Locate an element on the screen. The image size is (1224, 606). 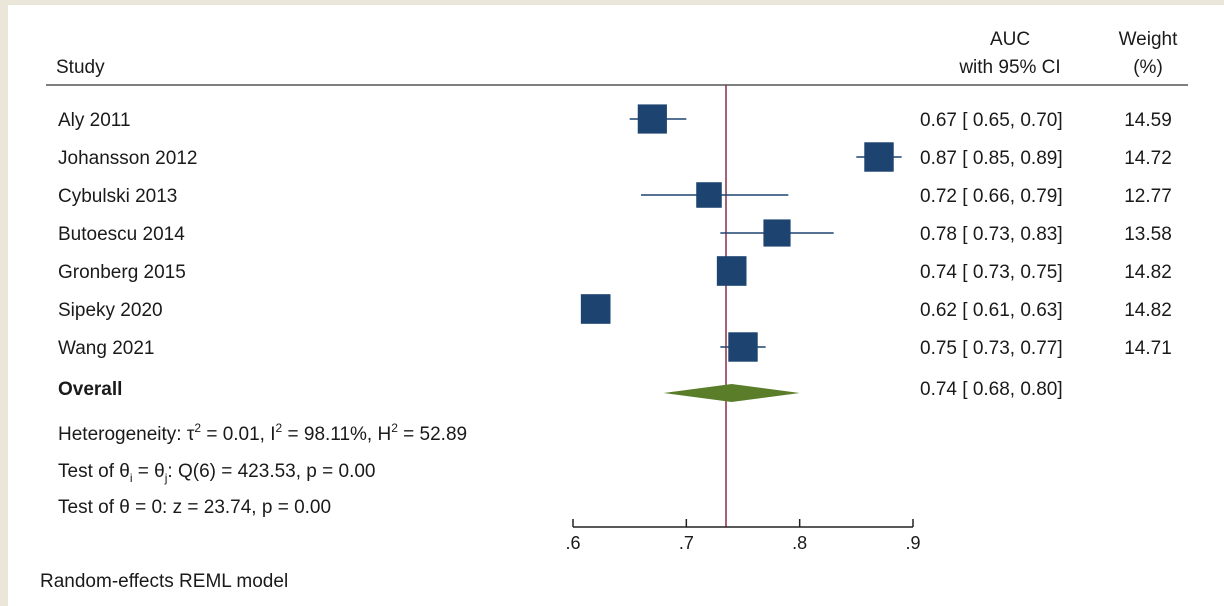
test-zero: Test of θ = 0: z = 23.74, p = 0.00 is located at coordinates (194, 507).